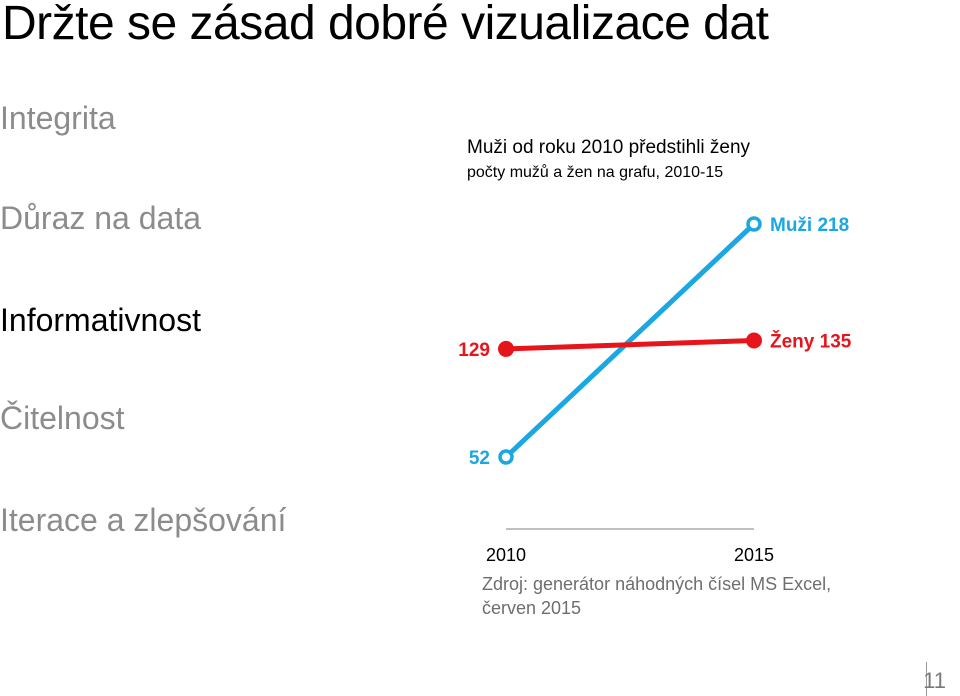  Describe the element at coordinates (754, 555) in the screenshot. I see `x-tick-label-2015: 2015` at that location.